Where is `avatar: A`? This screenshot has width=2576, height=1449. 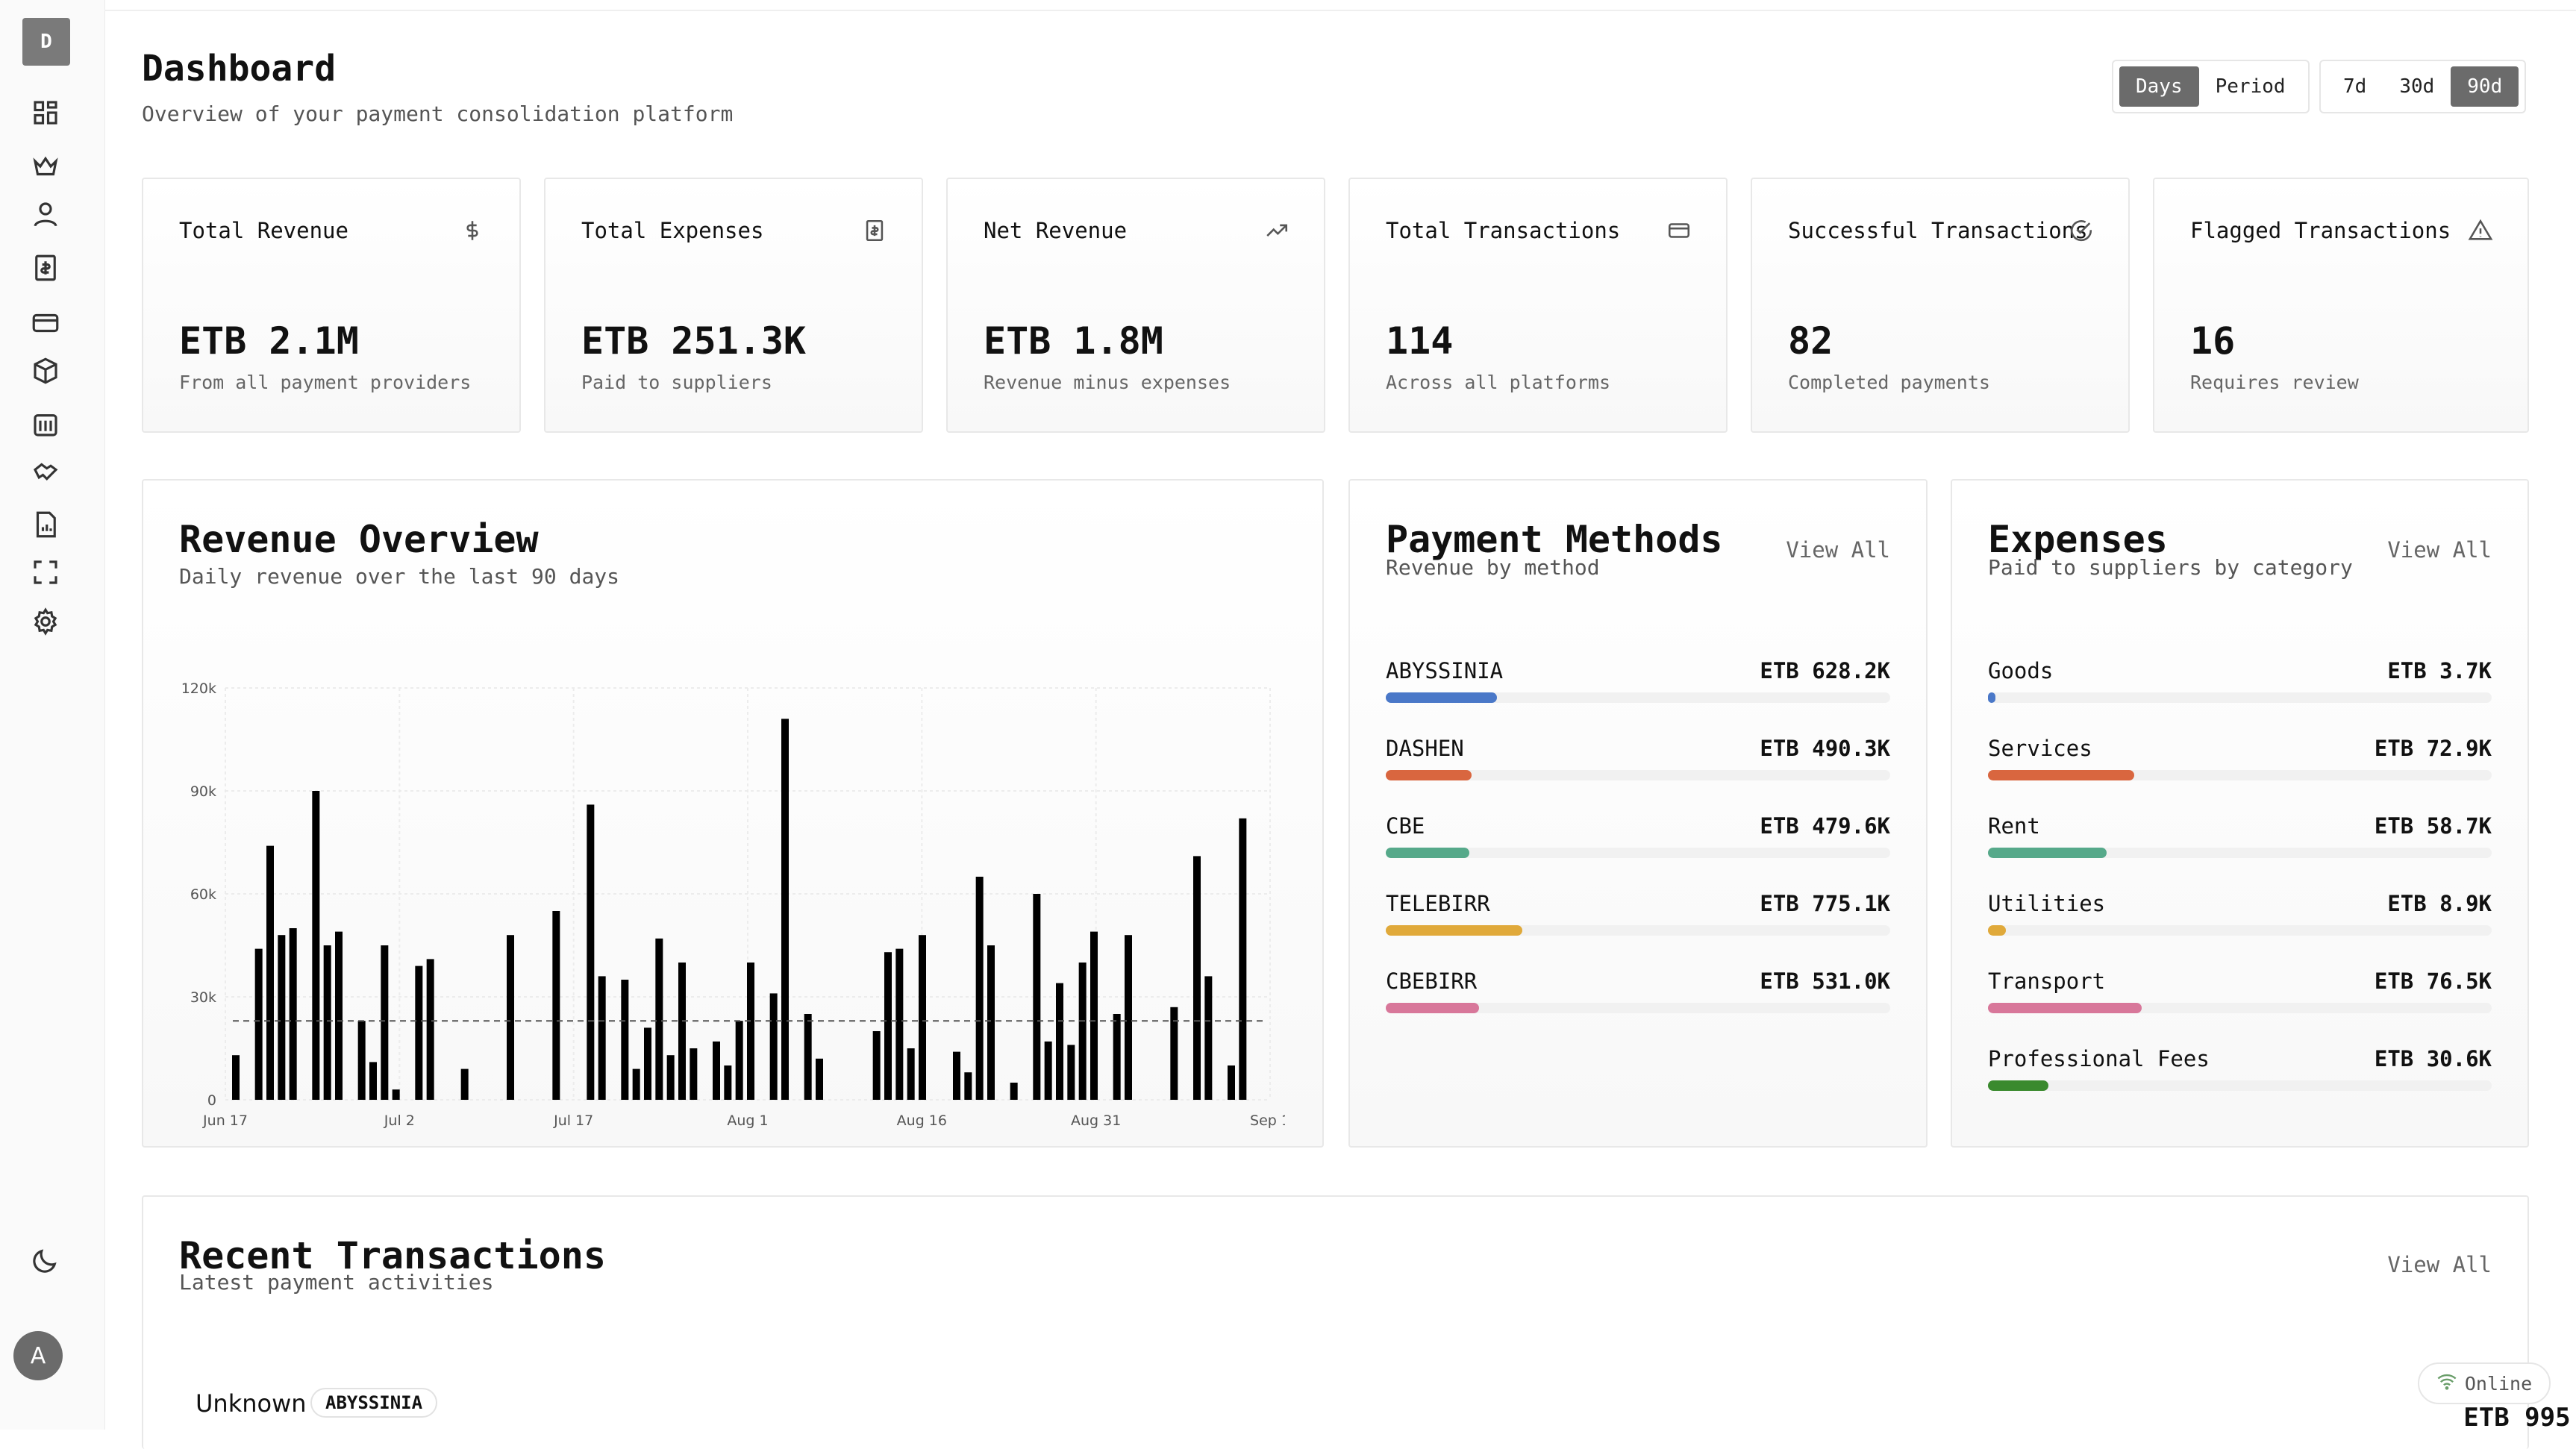
avatar: A is located at coordinates (38, 1355).